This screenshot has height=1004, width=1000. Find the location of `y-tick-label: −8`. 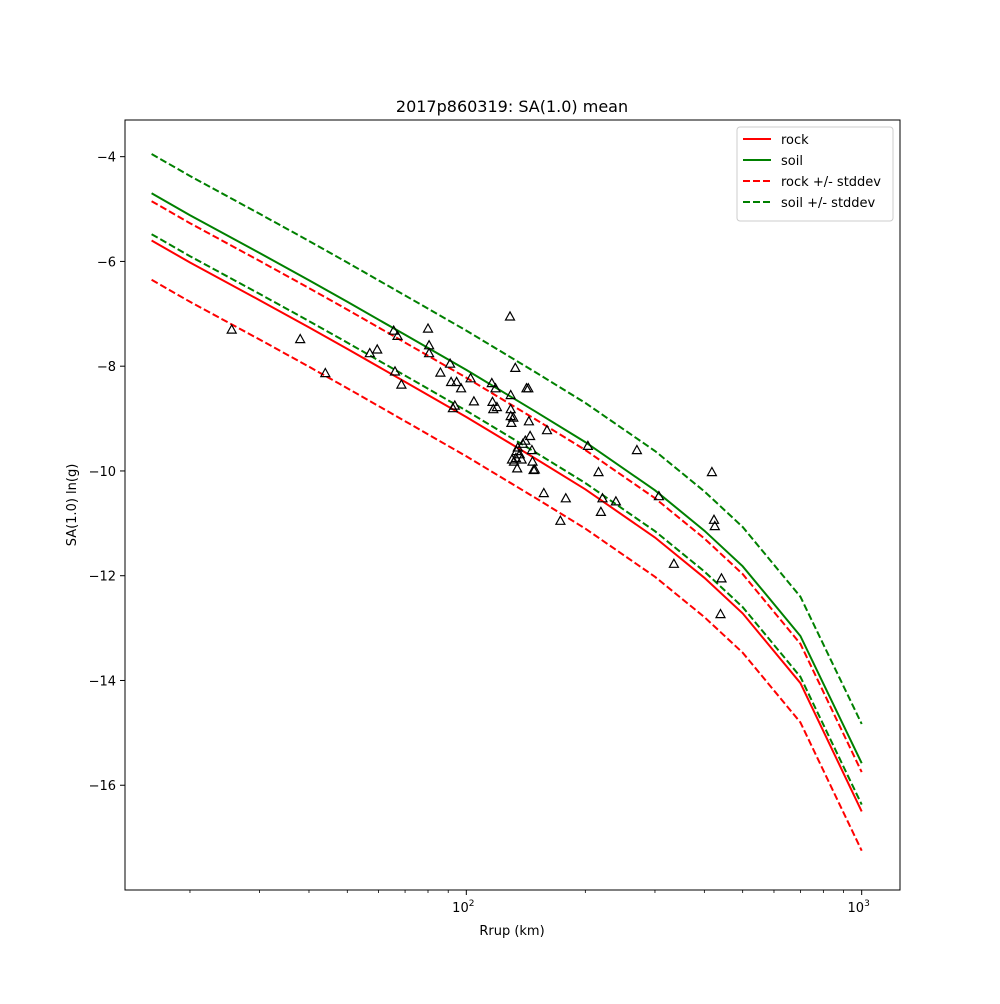

y-tick-label: −8 is located at coordinates (106, 367).